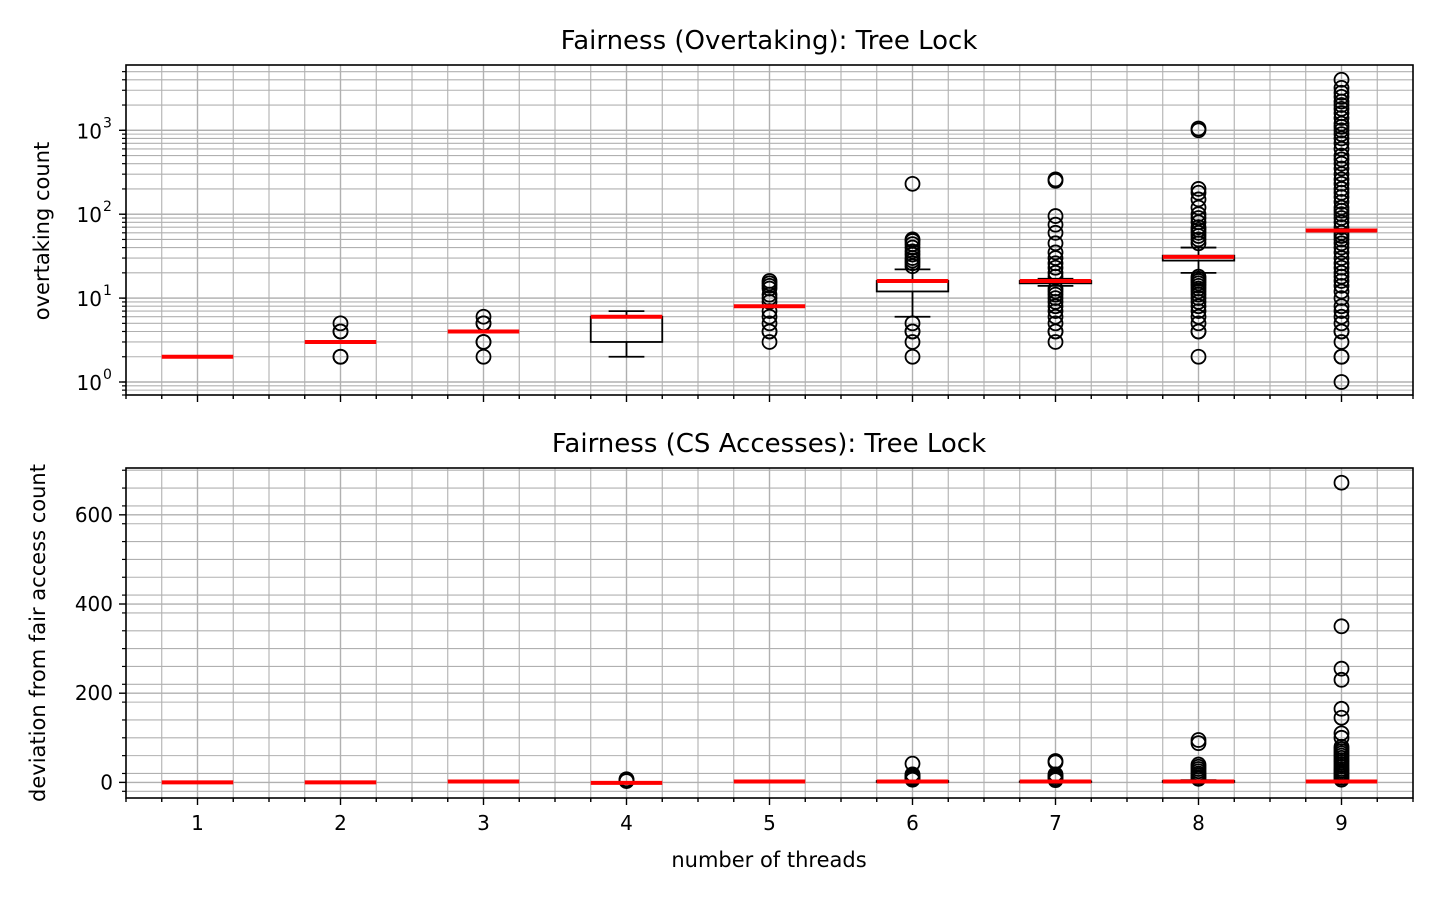 Image resolution: width=1440 pixels, height=900 pixels. Describe the element at coordinates (197, 823) in the screenshot. I see `cs-accesses-xtick-label: 1` at that location.